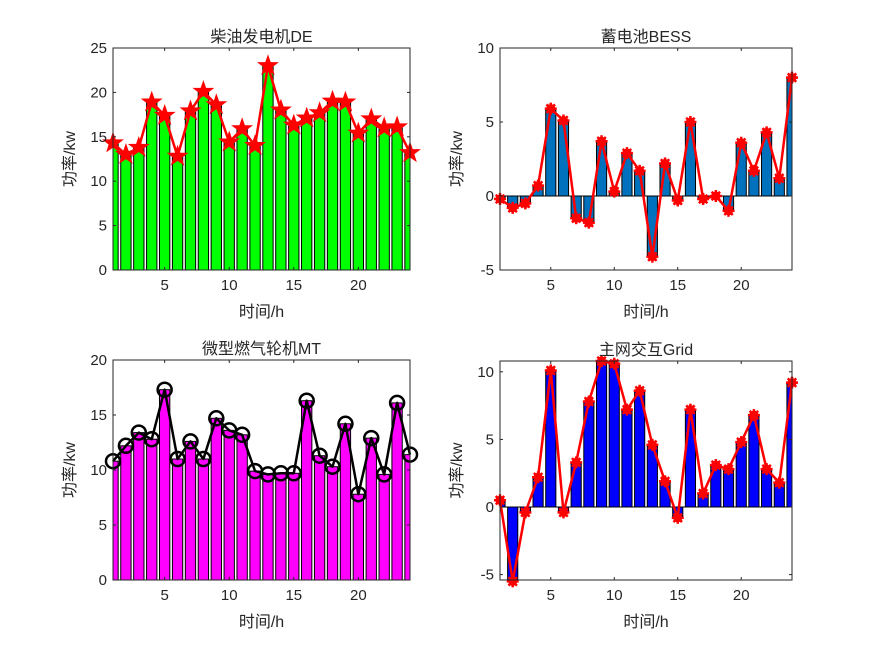  Describe the element at coordinates (229, 285) in the screenshot. I see `x-tick-label: 10` at that location.